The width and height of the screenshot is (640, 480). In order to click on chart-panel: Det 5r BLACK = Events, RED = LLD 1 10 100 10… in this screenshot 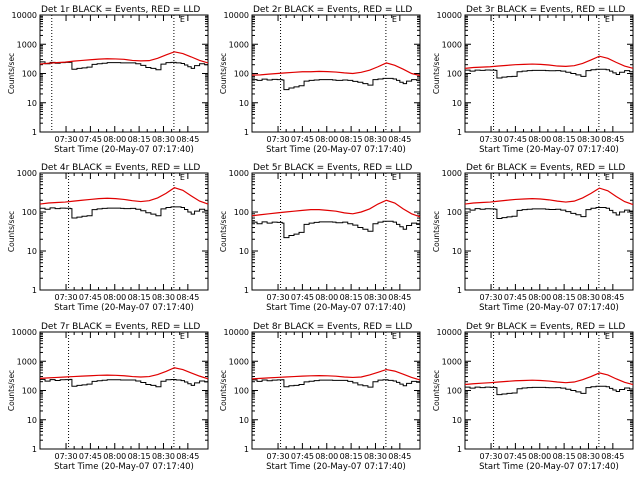, I will do `click(320, 238)`.